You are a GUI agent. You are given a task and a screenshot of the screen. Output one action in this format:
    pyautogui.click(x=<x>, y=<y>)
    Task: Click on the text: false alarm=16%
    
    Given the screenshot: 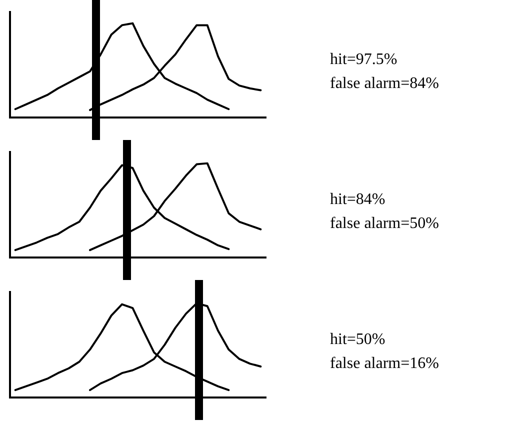 What is the action you would take?
    pyautogui.click(x=384, y=364)
    